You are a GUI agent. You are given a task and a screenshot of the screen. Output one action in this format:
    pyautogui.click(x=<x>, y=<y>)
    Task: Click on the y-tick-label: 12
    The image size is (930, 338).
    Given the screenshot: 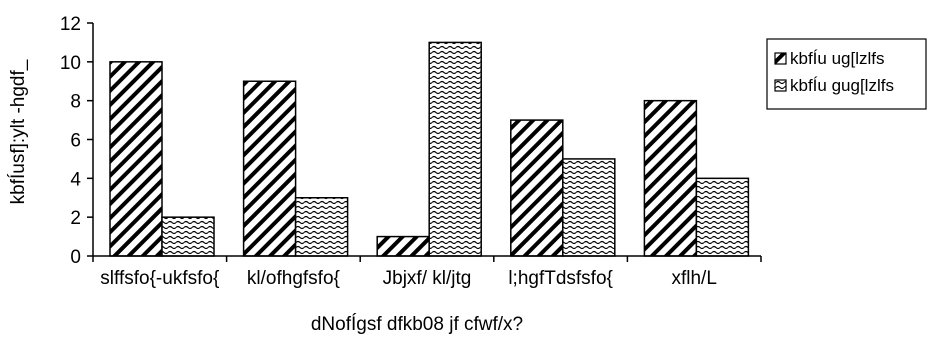 What is the action you would take?
    pyautogui.click(x=70, y=24)
    